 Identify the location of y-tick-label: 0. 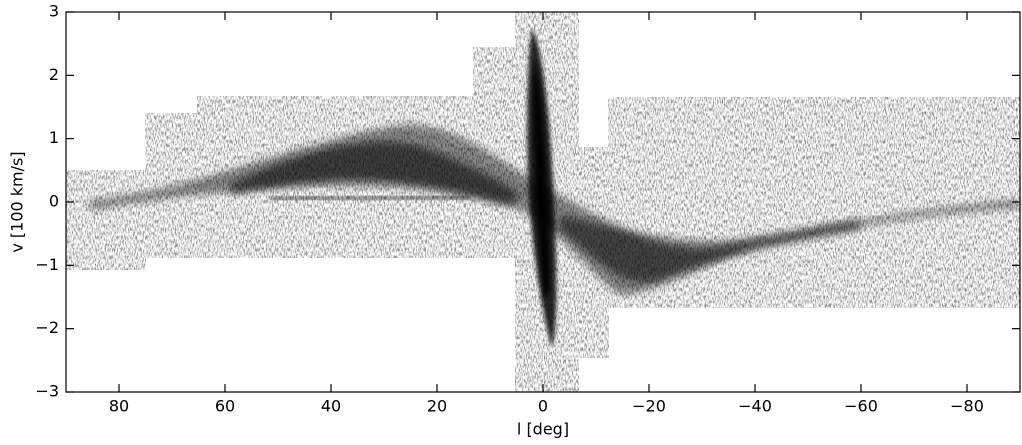
(54, 201).